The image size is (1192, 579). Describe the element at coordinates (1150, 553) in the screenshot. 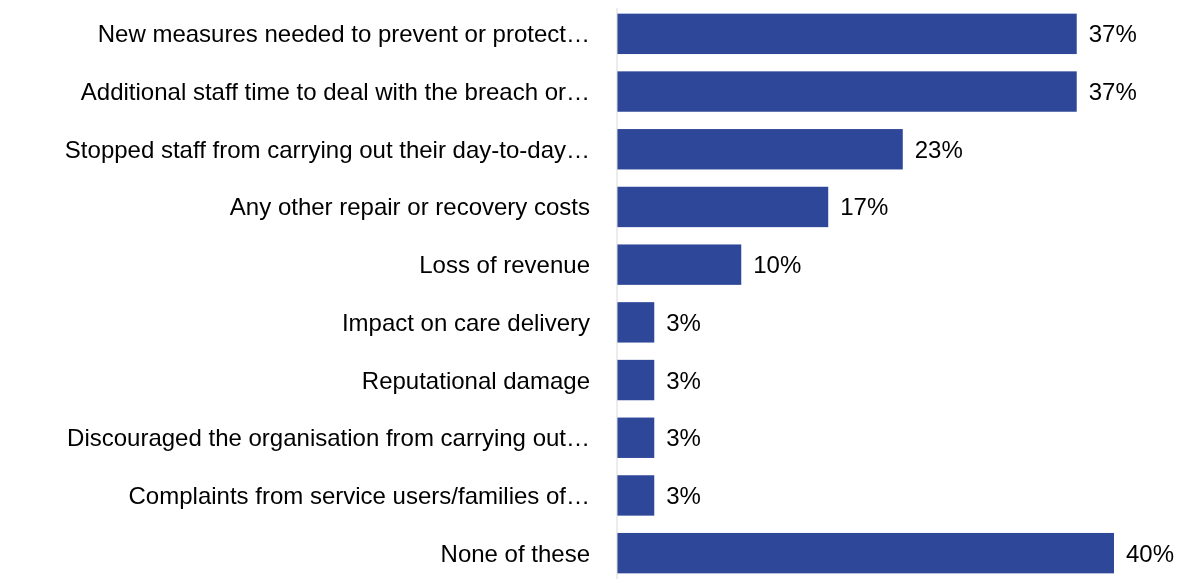

I see `data-label: 40%` at that location.